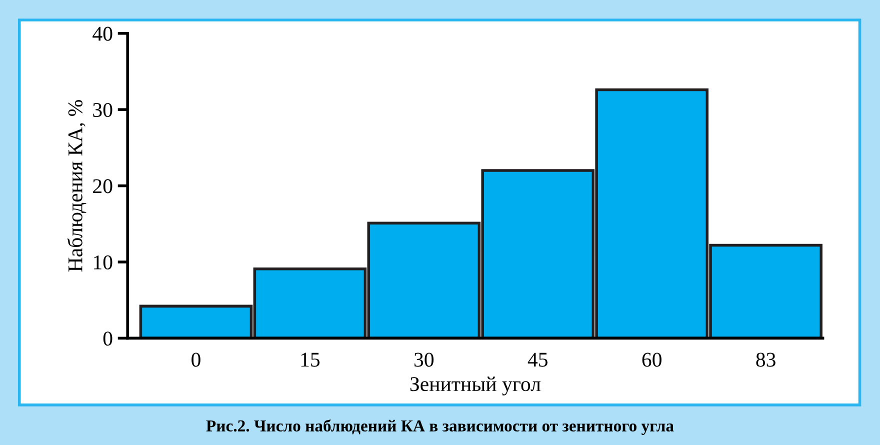 Image resolution: width=880 pixels, height=445 pixels. I want to click on x-tick-label: 60, so click(652, 359).